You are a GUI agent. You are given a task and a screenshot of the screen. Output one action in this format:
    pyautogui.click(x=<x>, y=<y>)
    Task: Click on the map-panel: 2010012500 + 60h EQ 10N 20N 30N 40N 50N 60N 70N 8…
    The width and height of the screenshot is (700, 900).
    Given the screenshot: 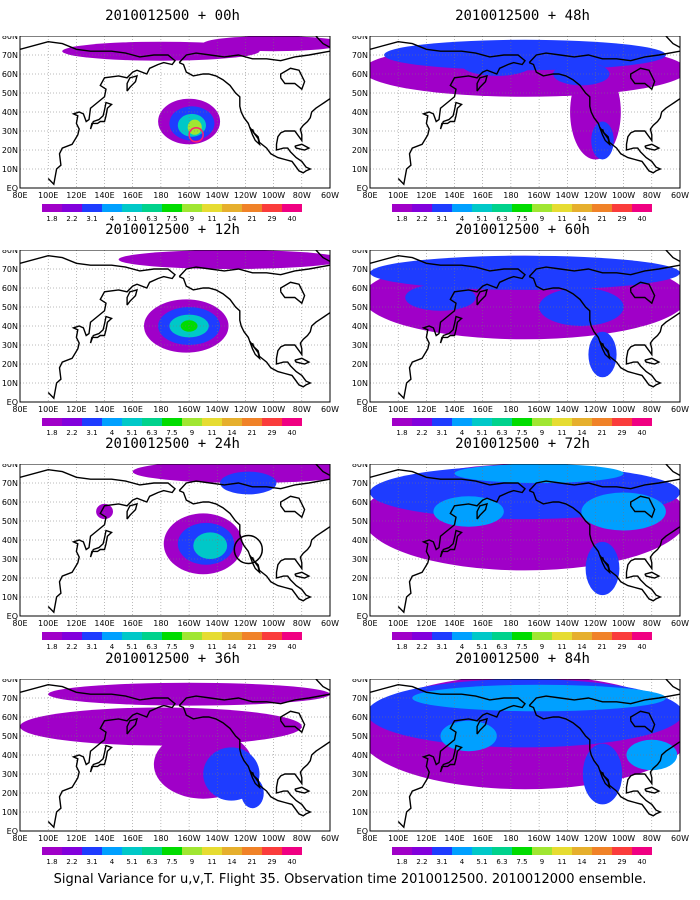 What is the action you would take?
    pyautogui.click(x=522, y=329)
    